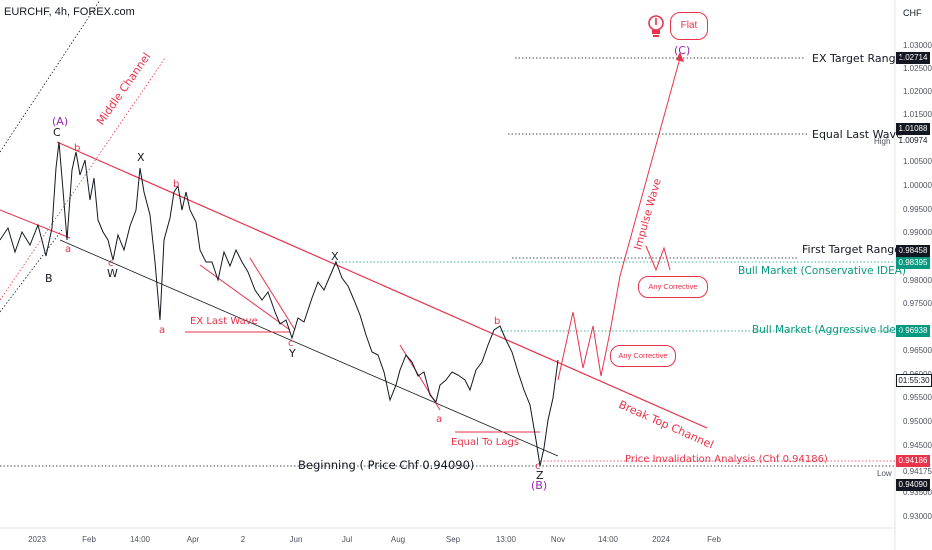  What do you see at coordinates (913, 263) in the screenshot?
I see `conservative-price-tag: 0.98395` at bounding box center [913, 263].